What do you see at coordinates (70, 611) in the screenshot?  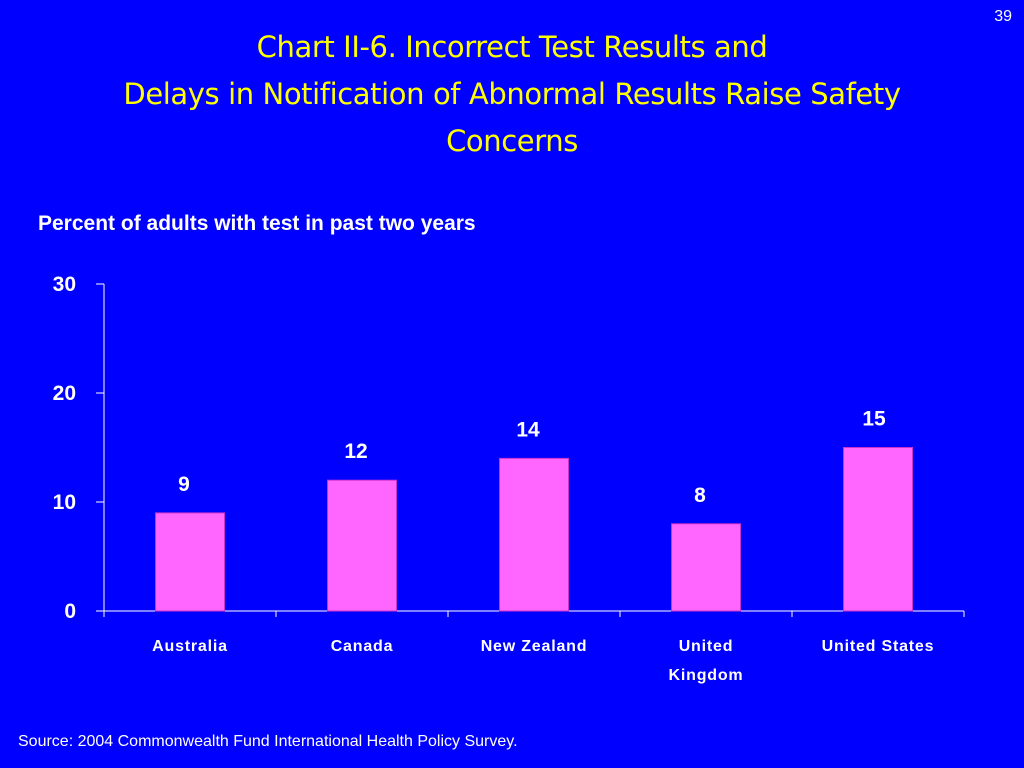 I see `y-tick-label: 0` at bounding box center [70, 611].